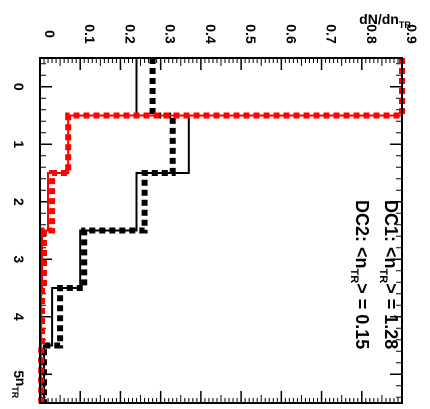 The image size is (430, 409). What do you see at coordinates (19, 202) in the screenshot?
I see `x-tick-label: 2` at bounding box center [19, 202].